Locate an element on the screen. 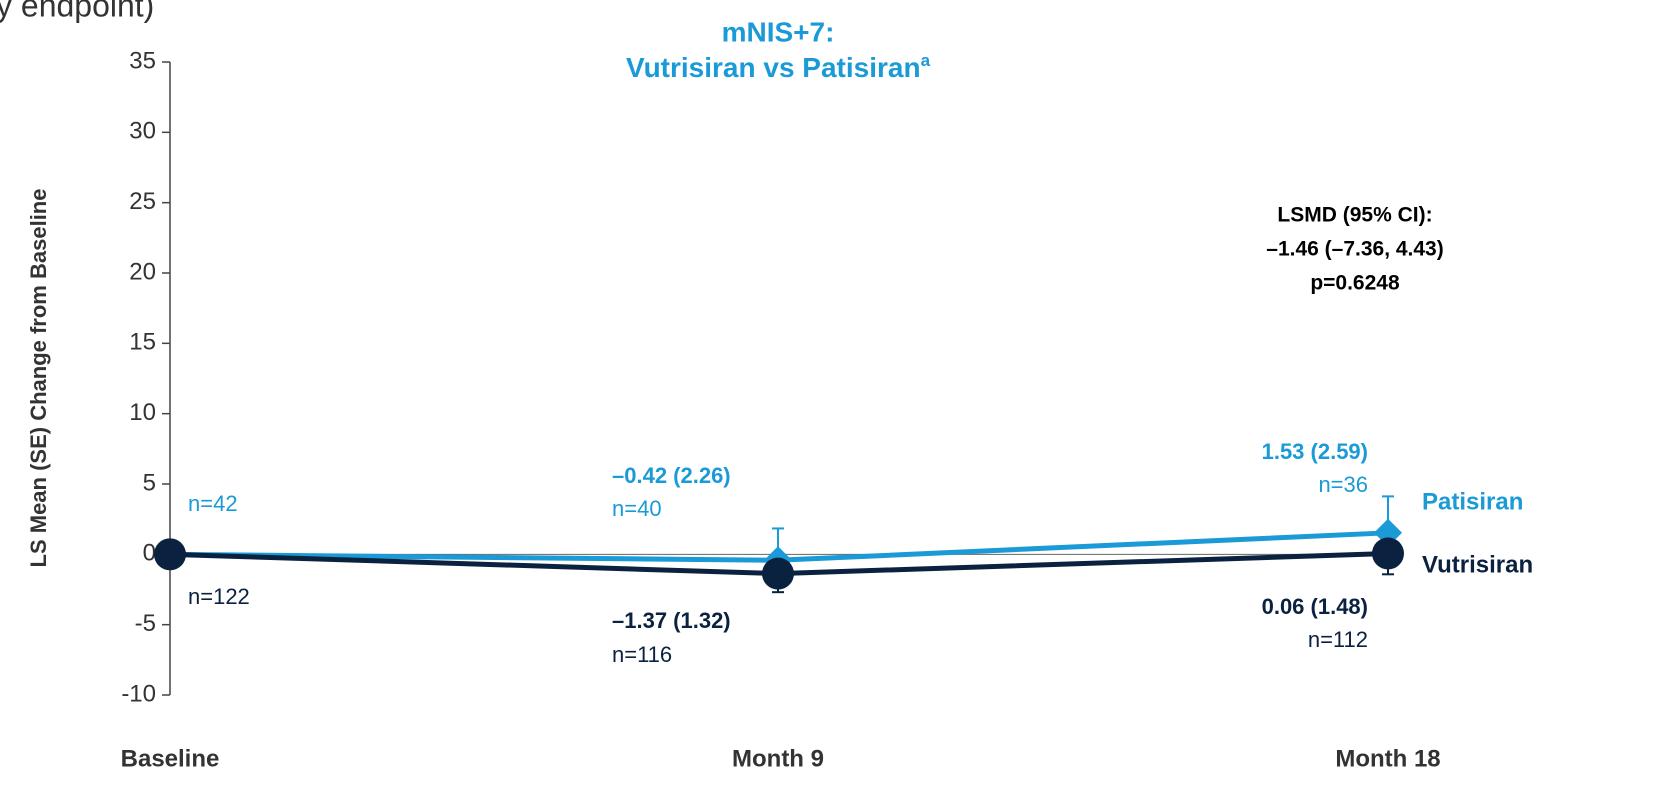 This screenshot has height=789, width=1659. n-label: n=112 is located at coordinates (1338, 639).